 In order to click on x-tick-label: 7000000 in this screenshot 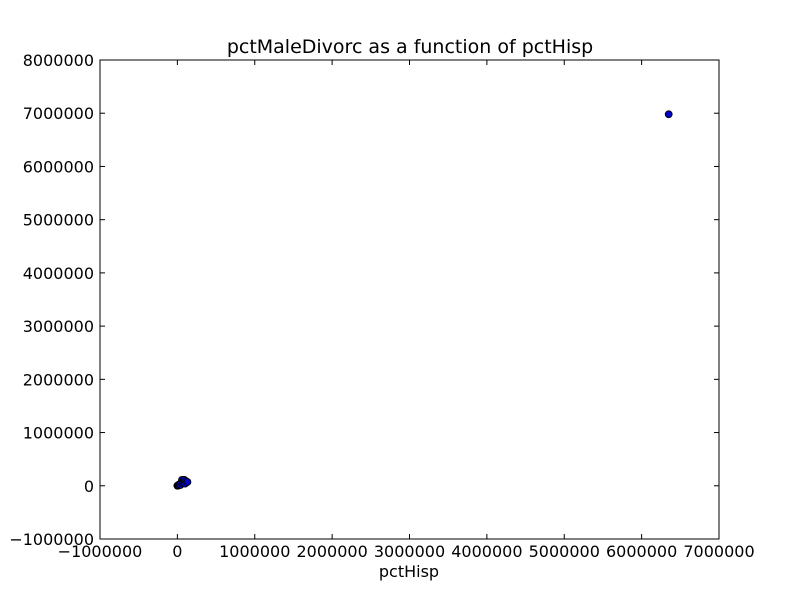, I will do `click(718, 551)`.